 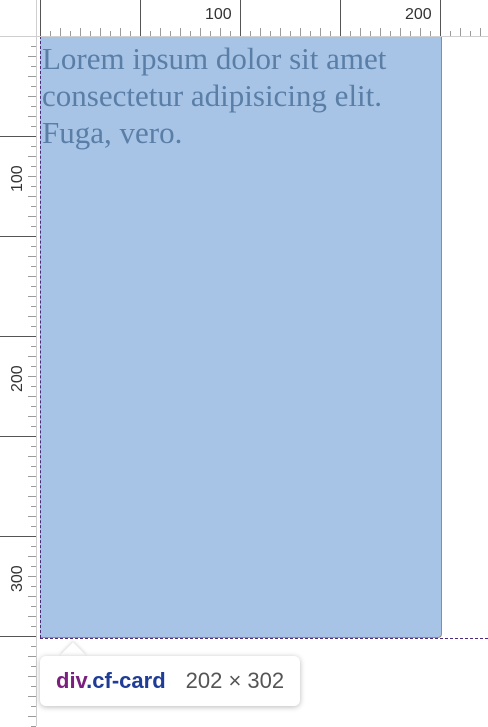 What do you see at coordinates (235, 680) in the screenshot?
I see `tooltip-dimensions: 202 × 302` at bounding box center [235, 680].